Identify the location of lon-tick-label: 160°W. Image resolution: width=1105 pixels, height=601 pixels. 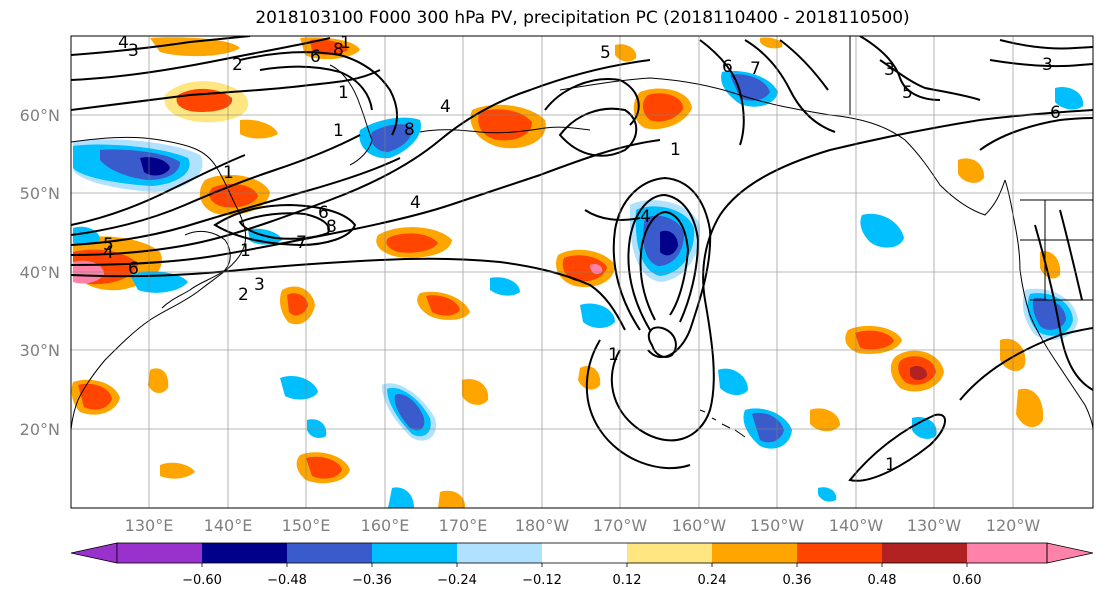
(699, 525).